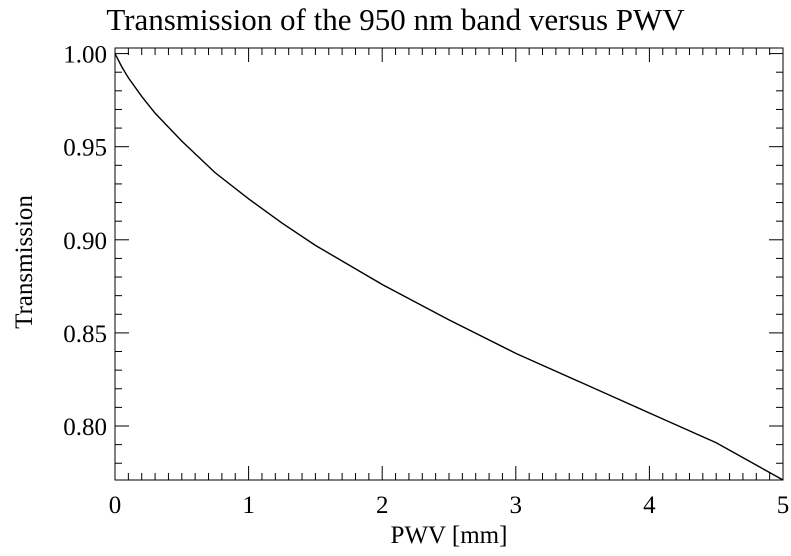  I want to click on x-tick-label: 4, so click(649, 505).